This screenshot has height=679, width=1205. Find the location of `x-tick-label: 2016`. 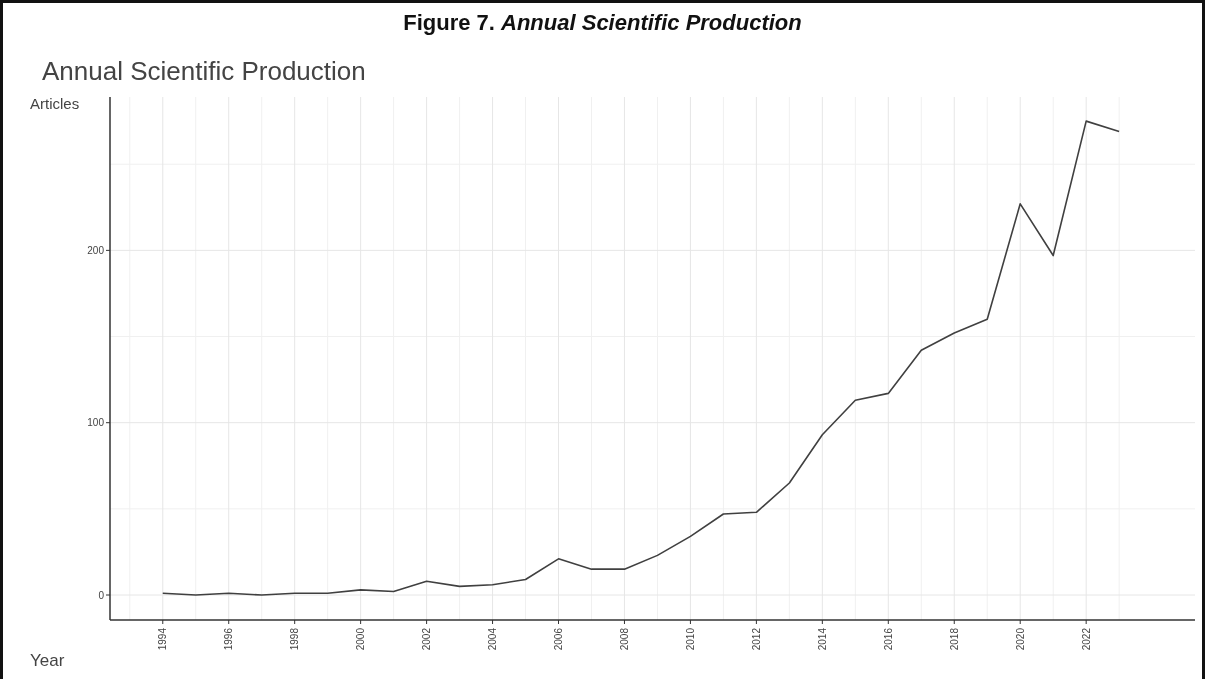

x-tick-label: 2016 is located at coordinates (888, 639).